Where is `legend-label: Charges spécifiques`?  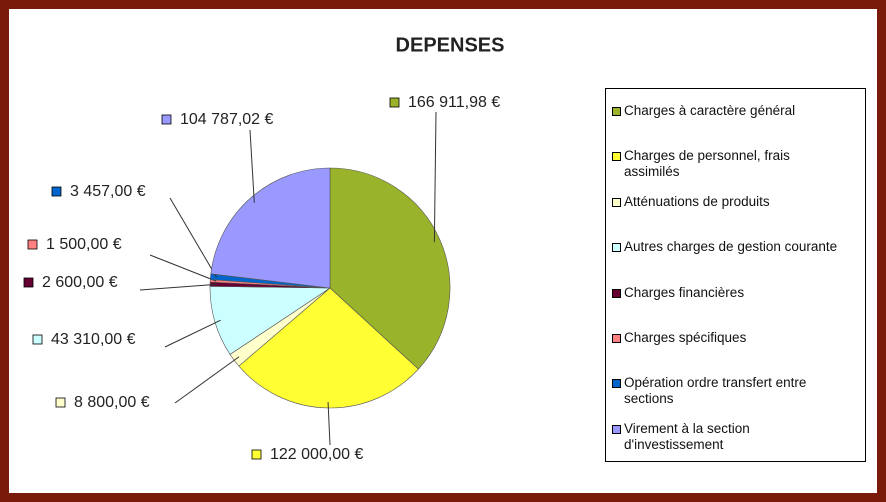
legend-label: Charges spécifiques is located at coordinates (685, 337).